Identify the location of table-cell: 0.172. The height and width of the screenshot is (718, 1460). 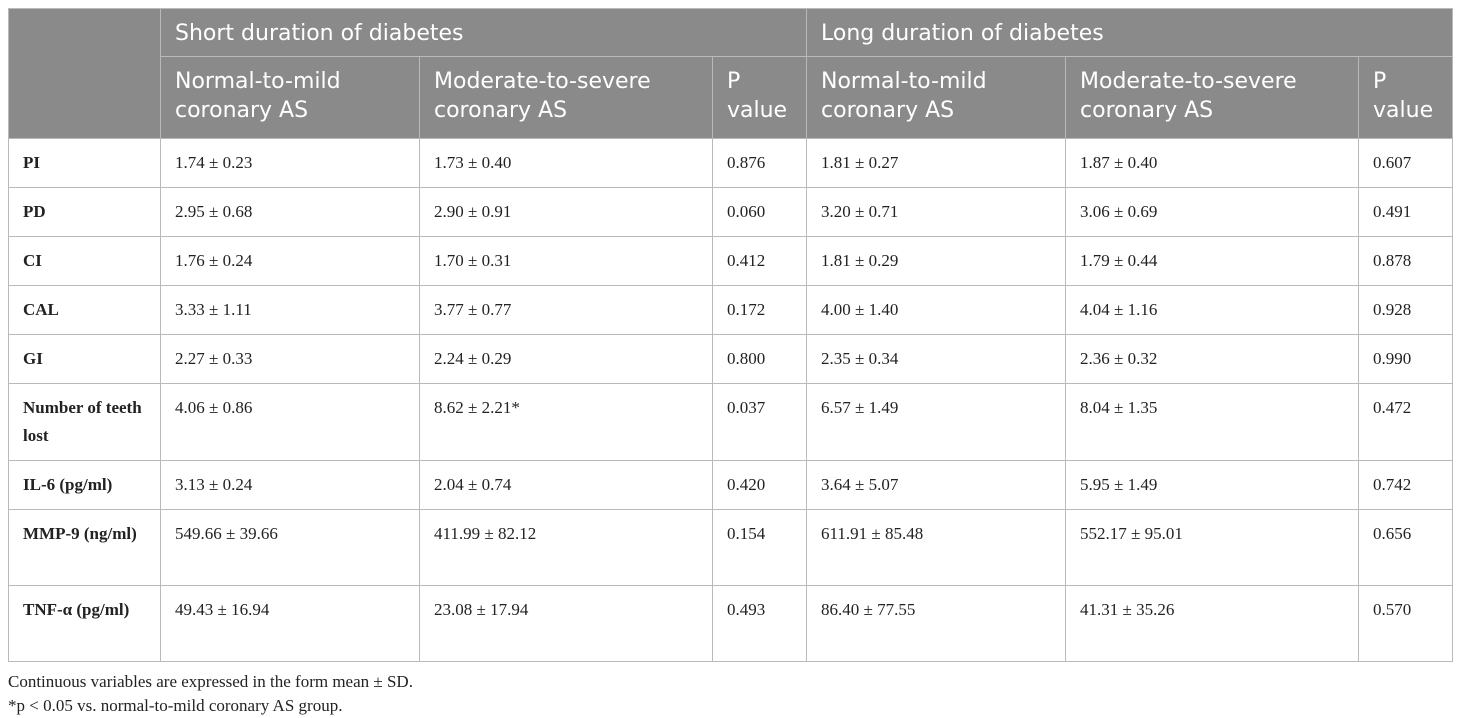
(759, 310).